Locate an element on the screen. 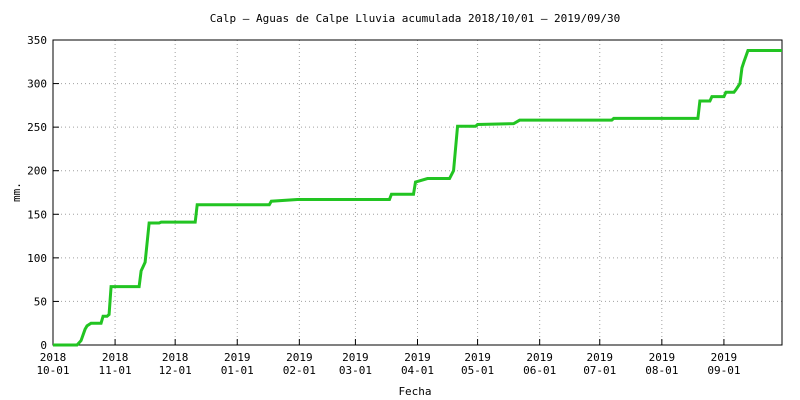 Image resolution: width=800 pixels, height=400 pixels. x-tick-label: 2018 11-01 is located at coordinates (115, 364).